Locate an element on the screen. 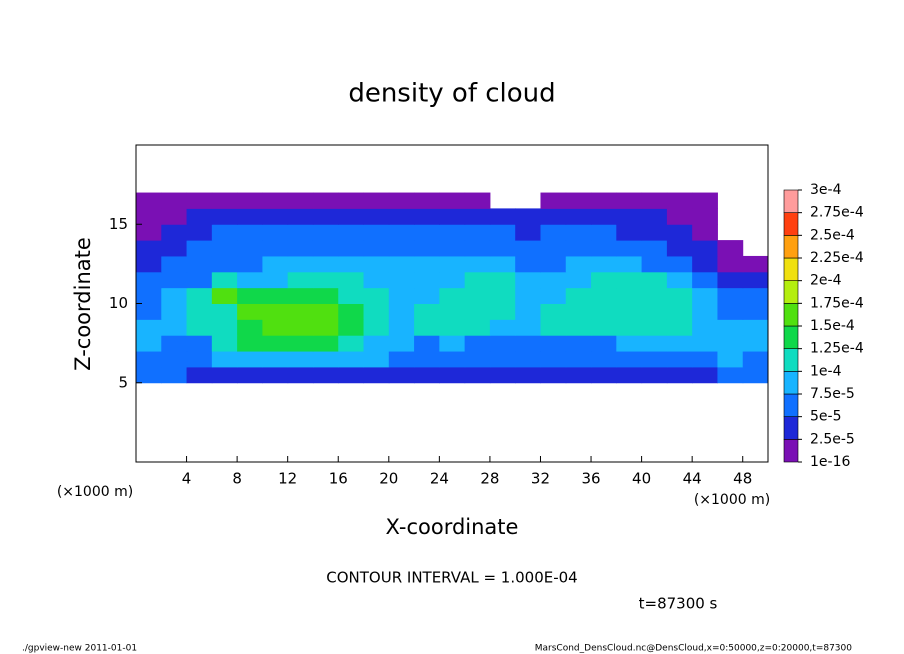 The image size is (904, 654). contour-note: CONTOUR INTERVAL = 1.000E-04 is located at coordinates (451, 578).